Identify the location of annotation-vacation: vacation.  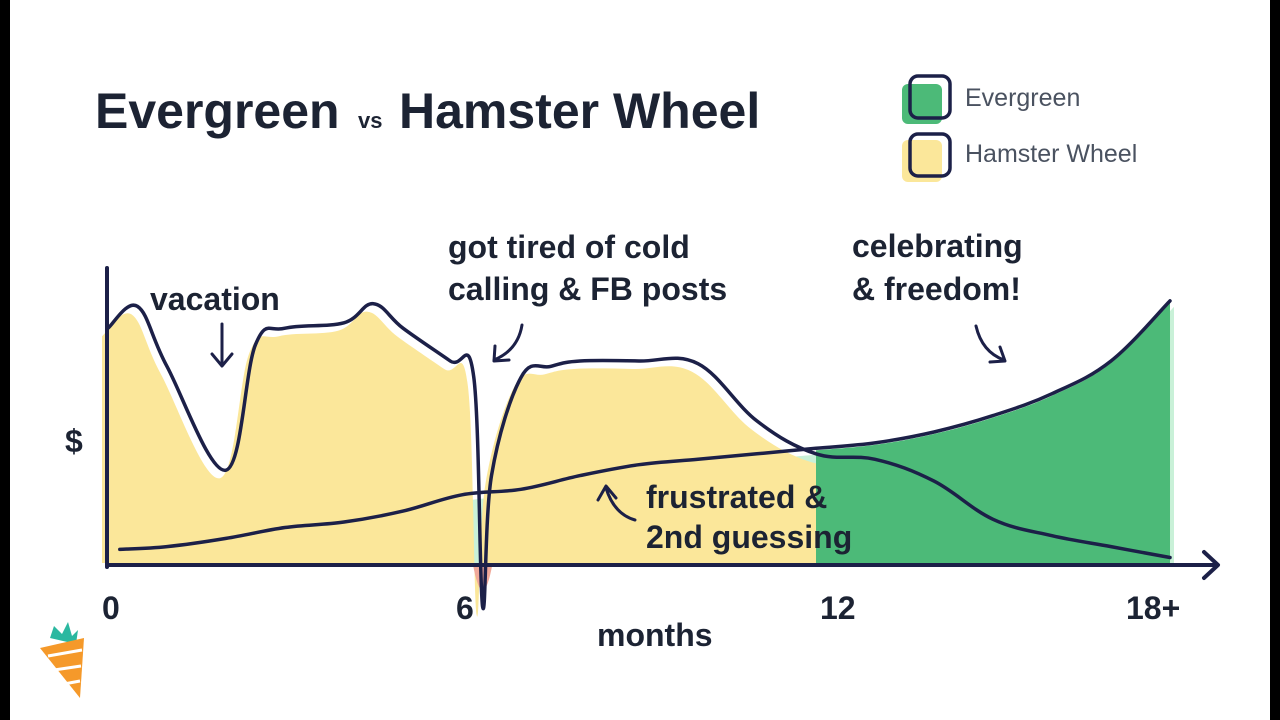
(215, 324).